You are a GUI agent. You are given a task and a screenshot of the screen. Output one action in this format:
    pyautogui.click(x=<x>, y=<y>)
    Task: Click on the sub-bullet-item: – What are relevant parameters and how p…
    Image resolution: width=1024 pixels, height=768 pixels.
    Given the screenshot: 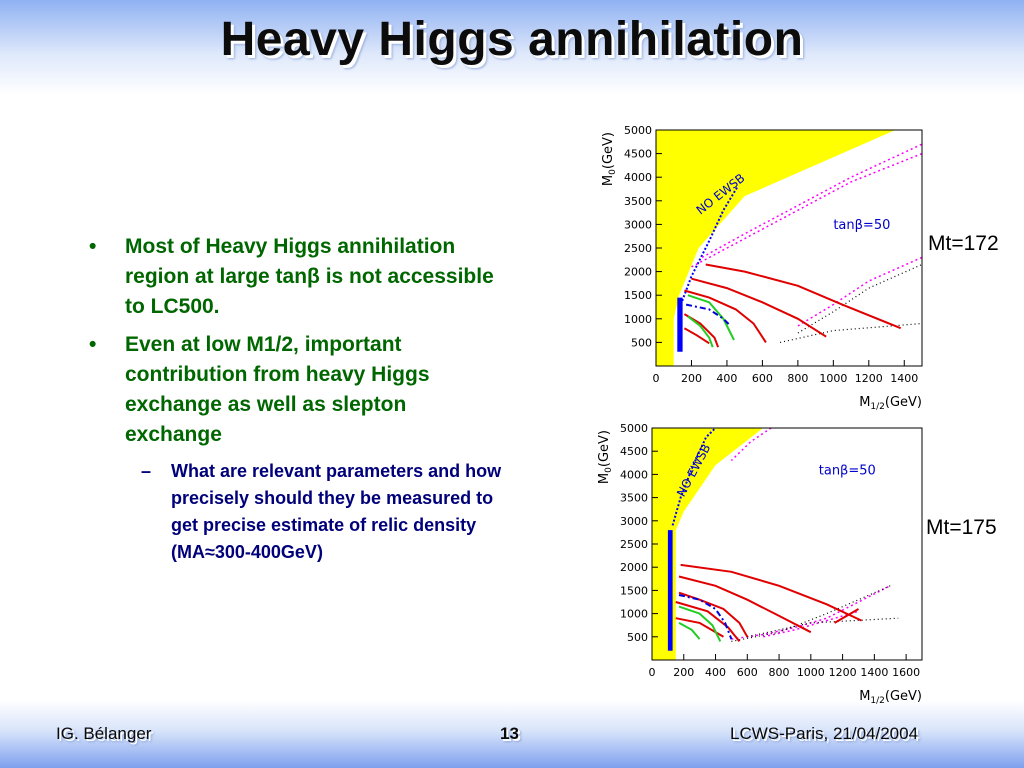 What is the action you would take?
    pyautogui.click(x=295, y=512)
    